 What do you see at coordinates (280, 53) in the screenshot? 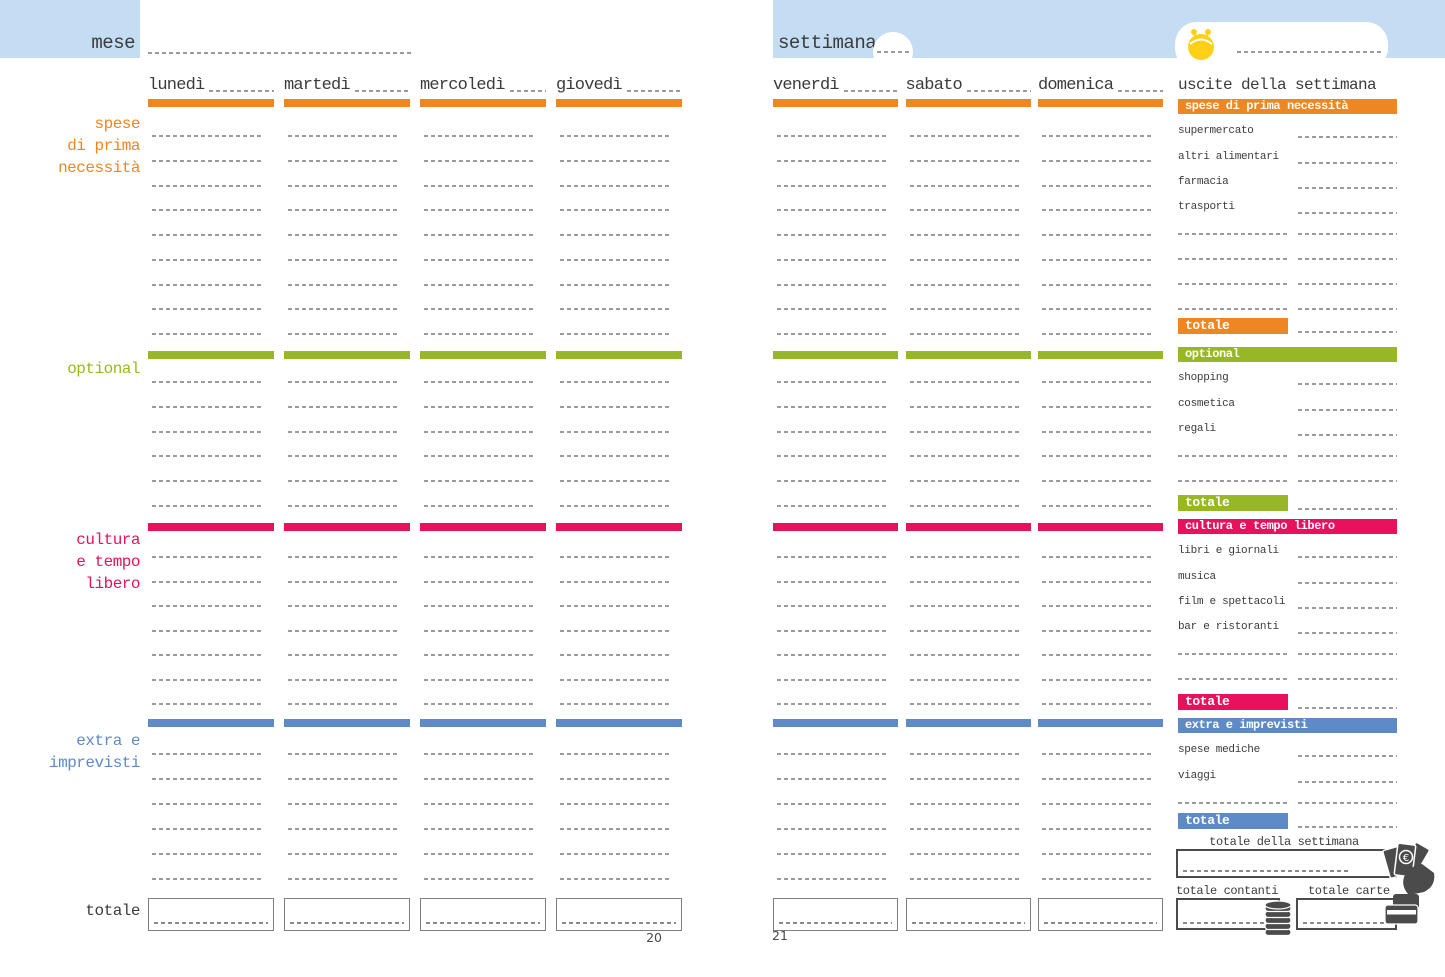
I see `month-write-line` at bounding box center [280, 53].